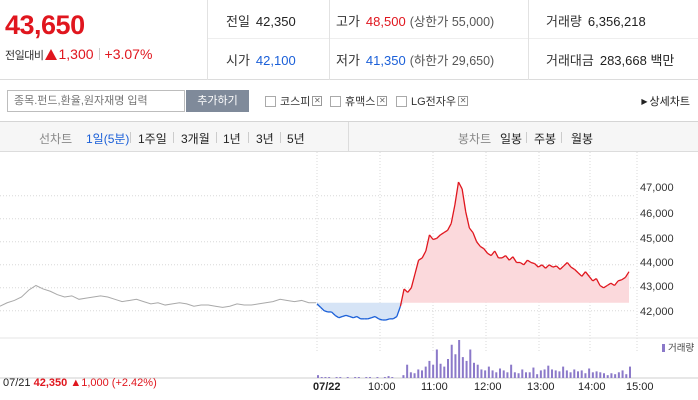  What do you see at coordinates (348, 21) in the screenshot?
I see `stat-label: 고가` at bounding box center [348, 21].